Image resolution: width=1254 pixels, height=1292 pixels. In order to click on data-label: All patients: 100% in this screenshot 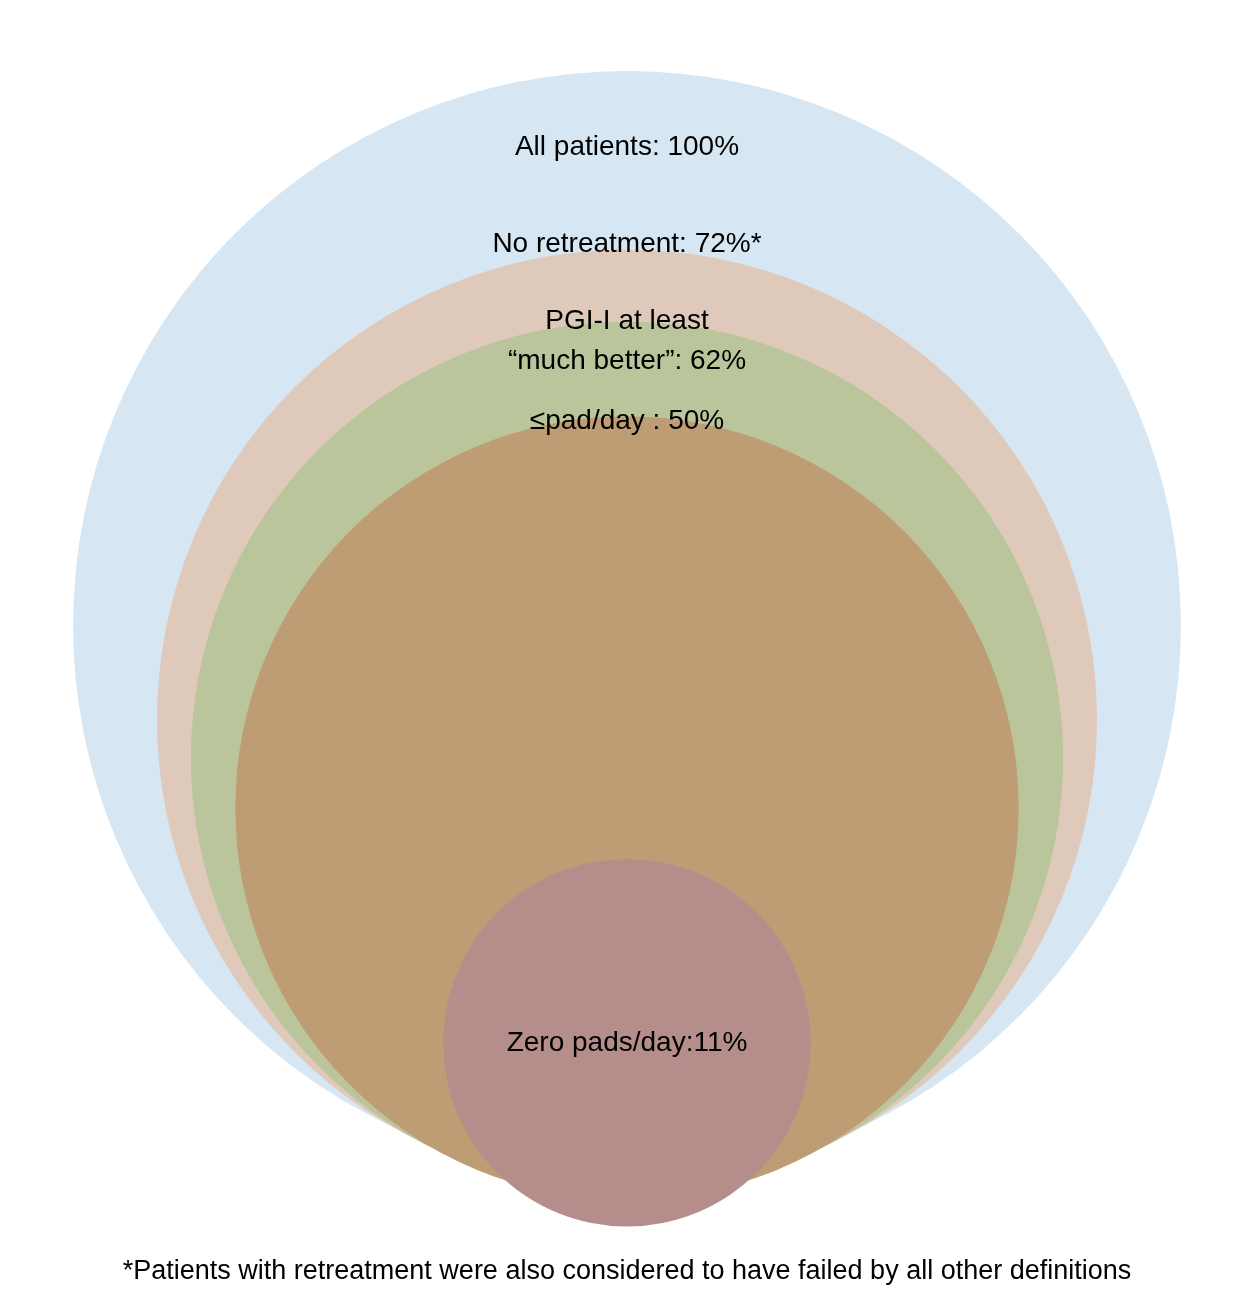, I will do `click(627, 145)`.